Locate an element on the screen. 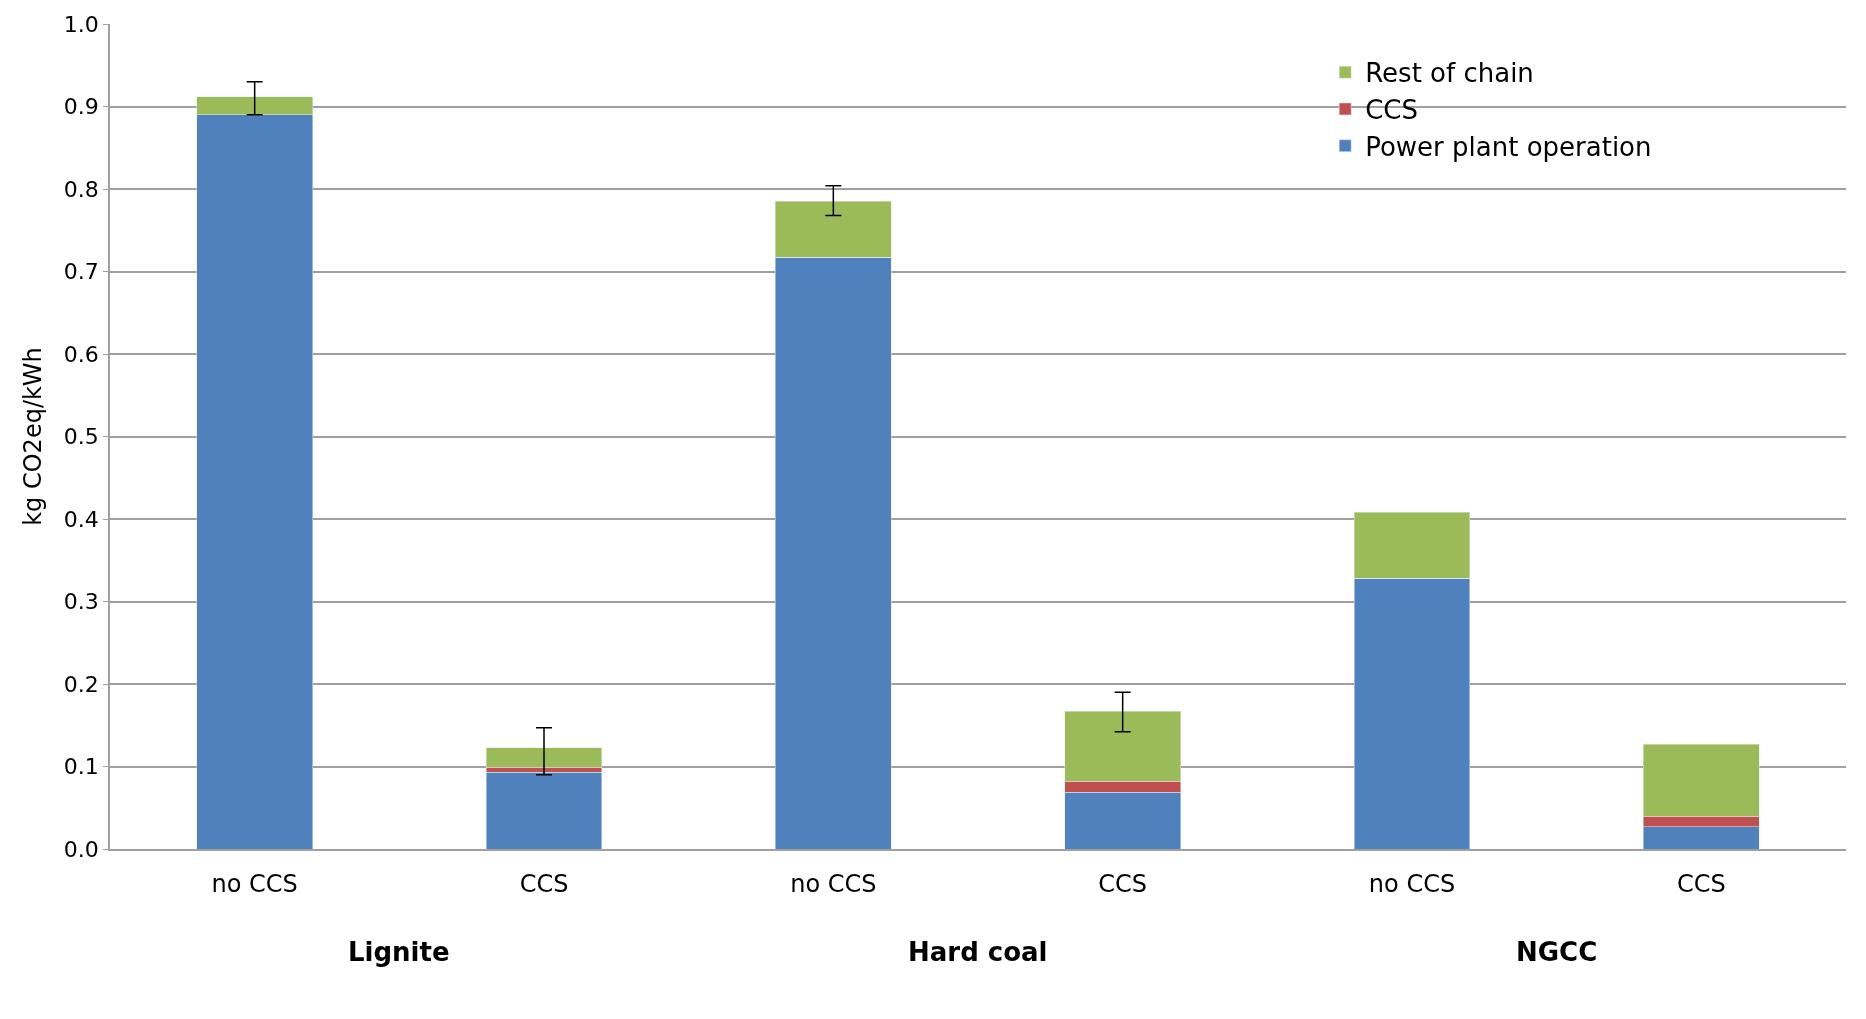 This screenshot has width=1866, height=1019. y-tick-label: 0.1 is located at coordinates (81, 767).